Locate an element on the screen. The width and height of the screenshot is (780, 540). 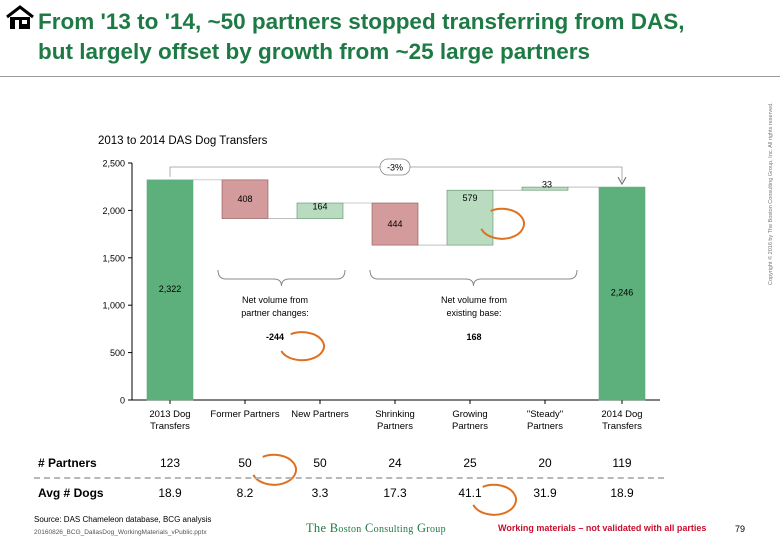
brace-partner-changes is located at coordinates (281, 278).